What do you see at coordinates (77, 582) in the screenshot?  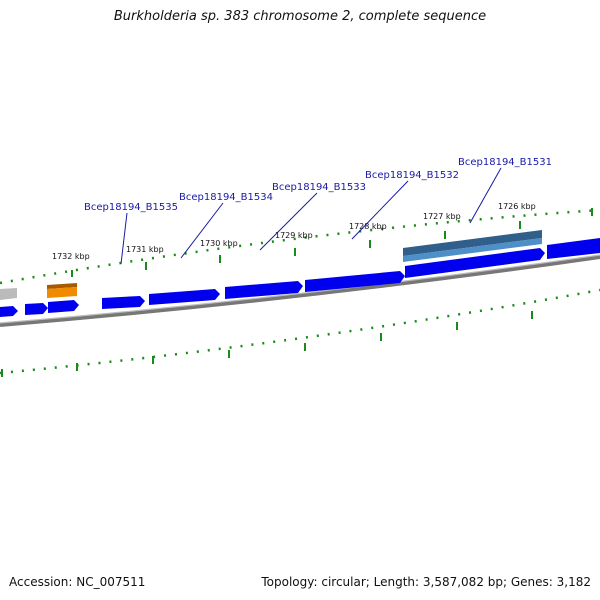 I see `accession-label: Accession: NC_007511` at bounding box center [77, 582].